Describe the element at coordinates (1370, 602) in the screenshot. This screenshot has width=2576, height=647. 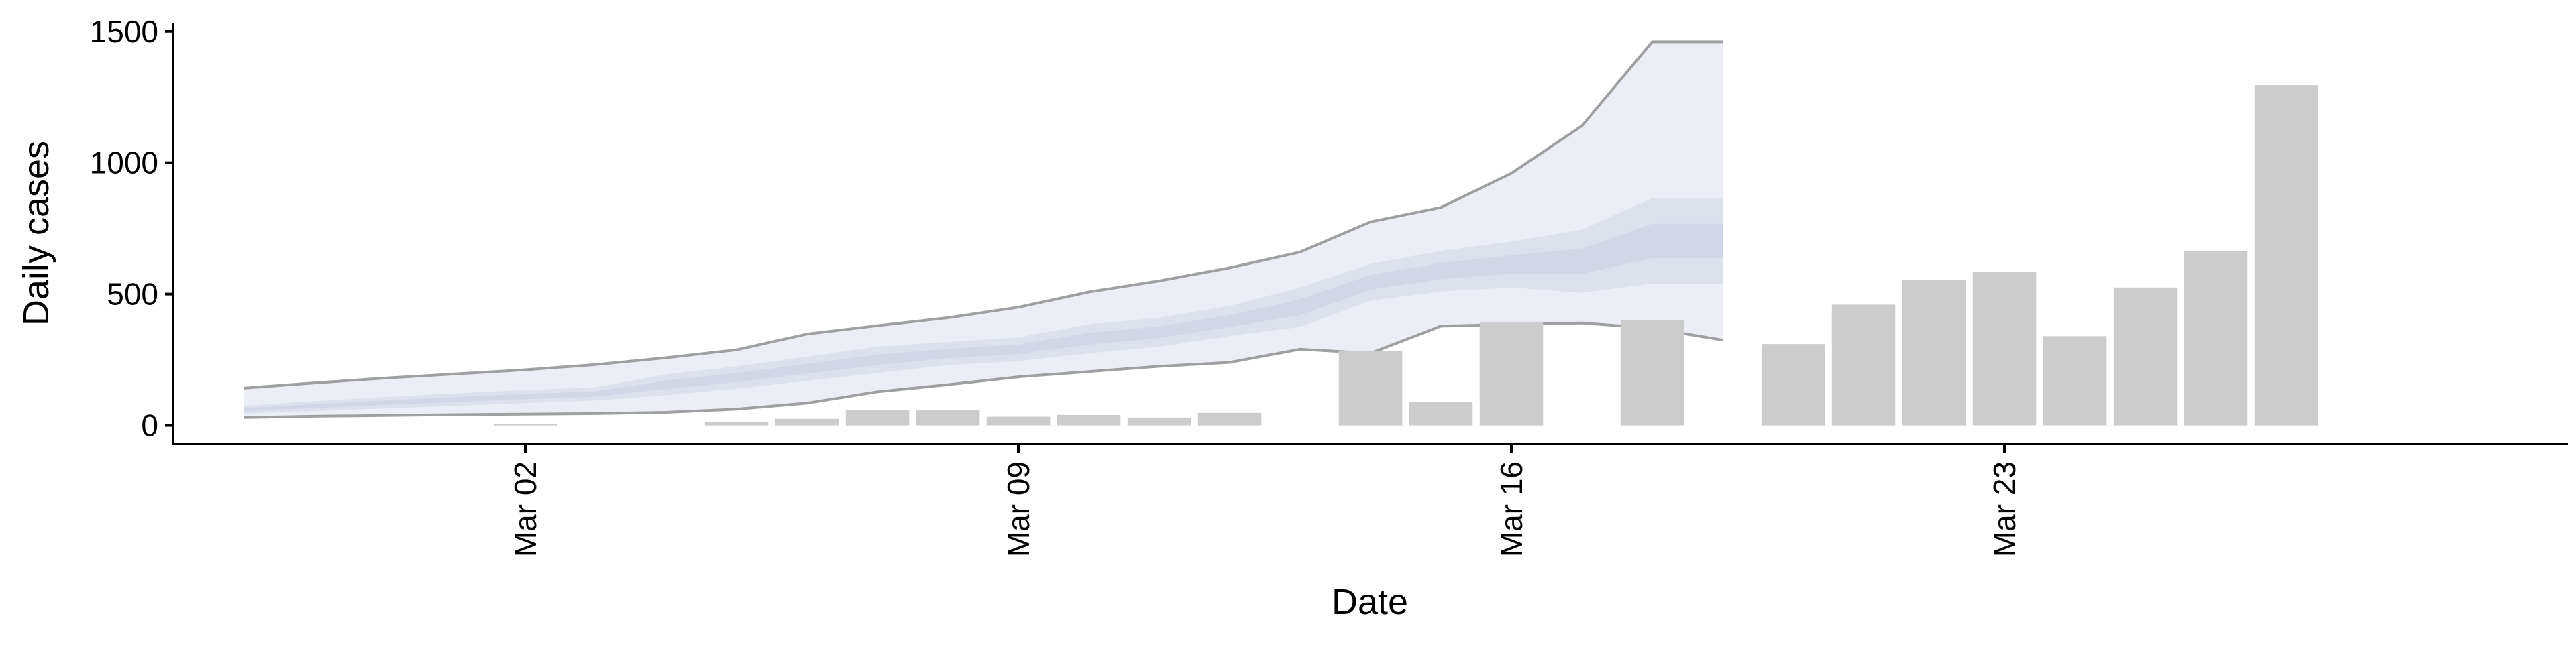
I see `x-axis-title: Date` at that location.